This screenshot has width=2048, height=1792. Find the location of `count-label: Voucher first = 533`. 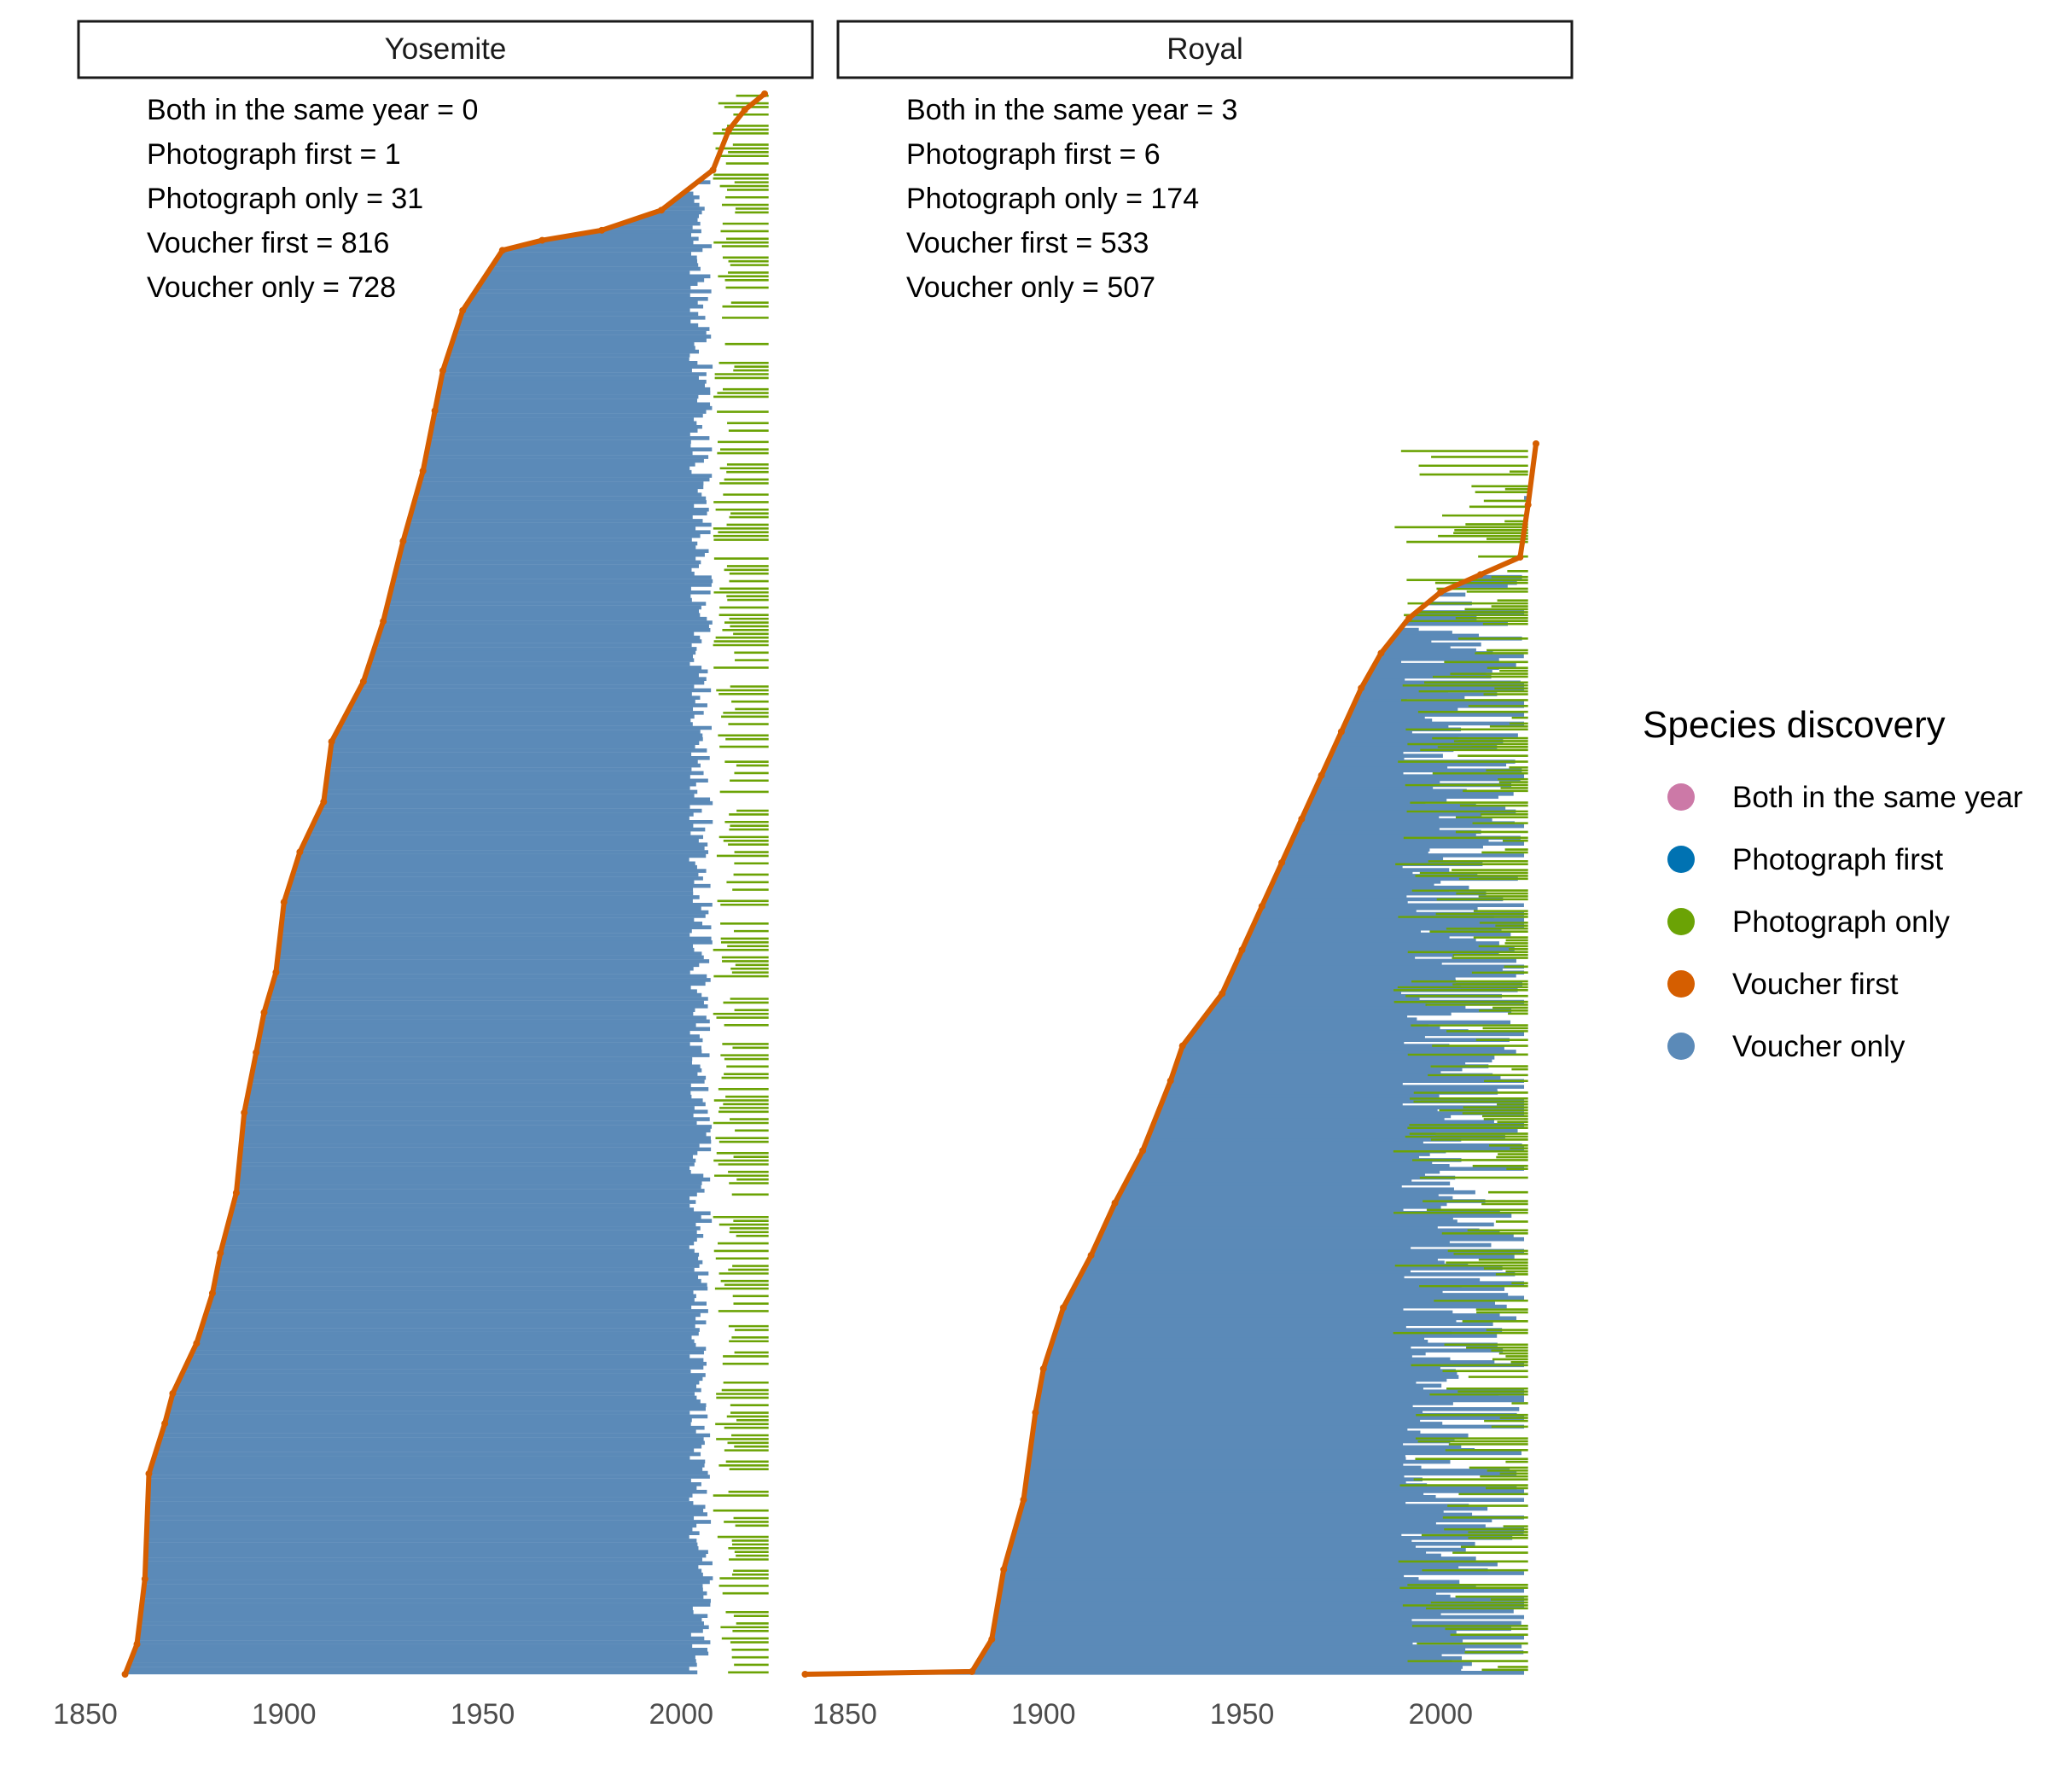

count-label: Voucher first = 533 is located at coordinates (1027, 243).